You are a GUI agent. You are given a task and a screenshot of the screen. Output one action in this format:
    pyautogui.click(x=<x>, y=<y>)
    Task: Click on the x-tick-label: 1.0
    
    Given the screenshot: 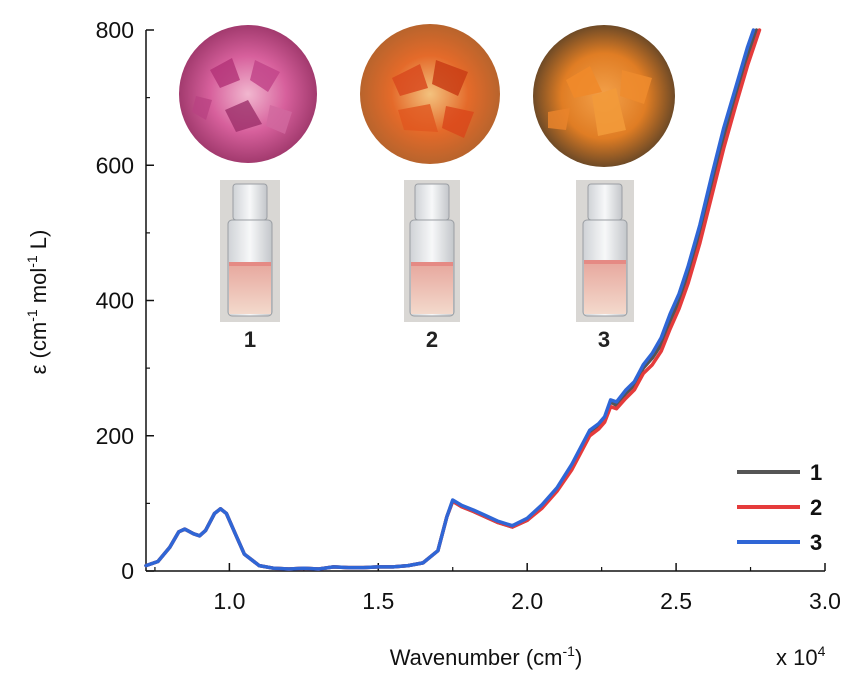 What is the action you would take?
    pyautogui.click(x=229, y=601)
    